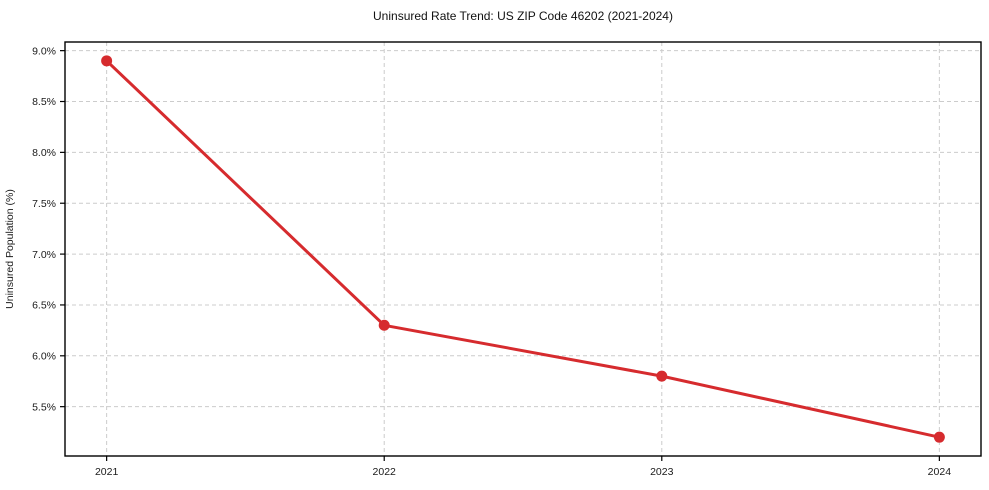  What do you see at coordinates (44, 306) in the screenshot?
I see `y-tick-label: 6.5%` at bounding box center [44, 306].